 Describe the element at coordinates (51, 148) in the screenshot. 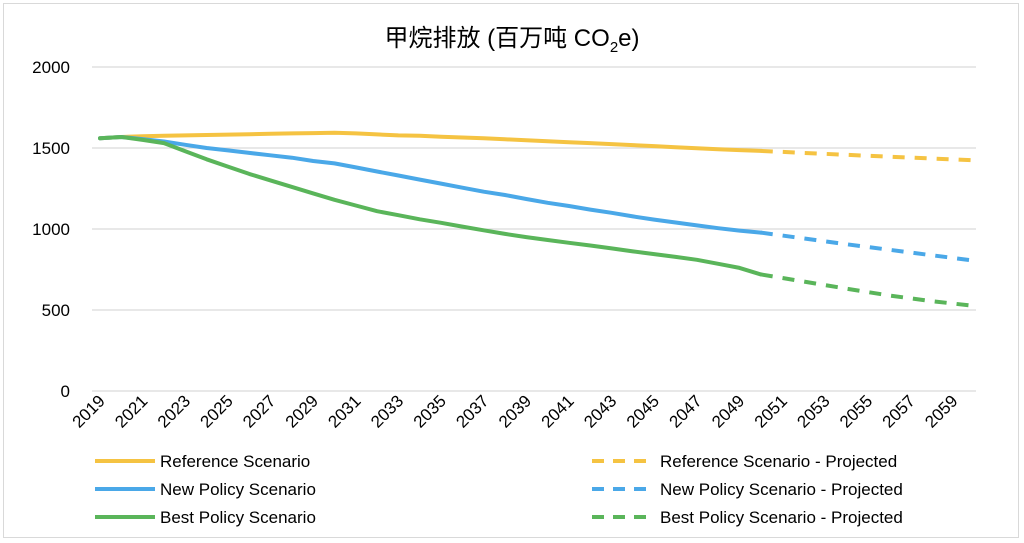

I see `y-tick-label: 1500` at that location.